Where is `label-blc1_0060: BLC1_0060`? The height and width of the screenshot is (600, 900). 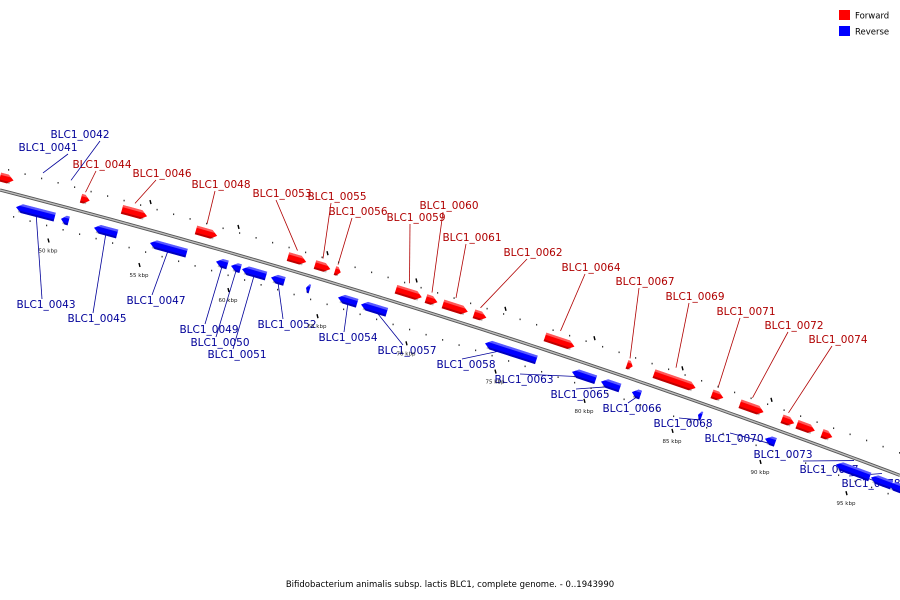
label-blc1_0060: BLC1_0060 is located at coordinates (449, 246).